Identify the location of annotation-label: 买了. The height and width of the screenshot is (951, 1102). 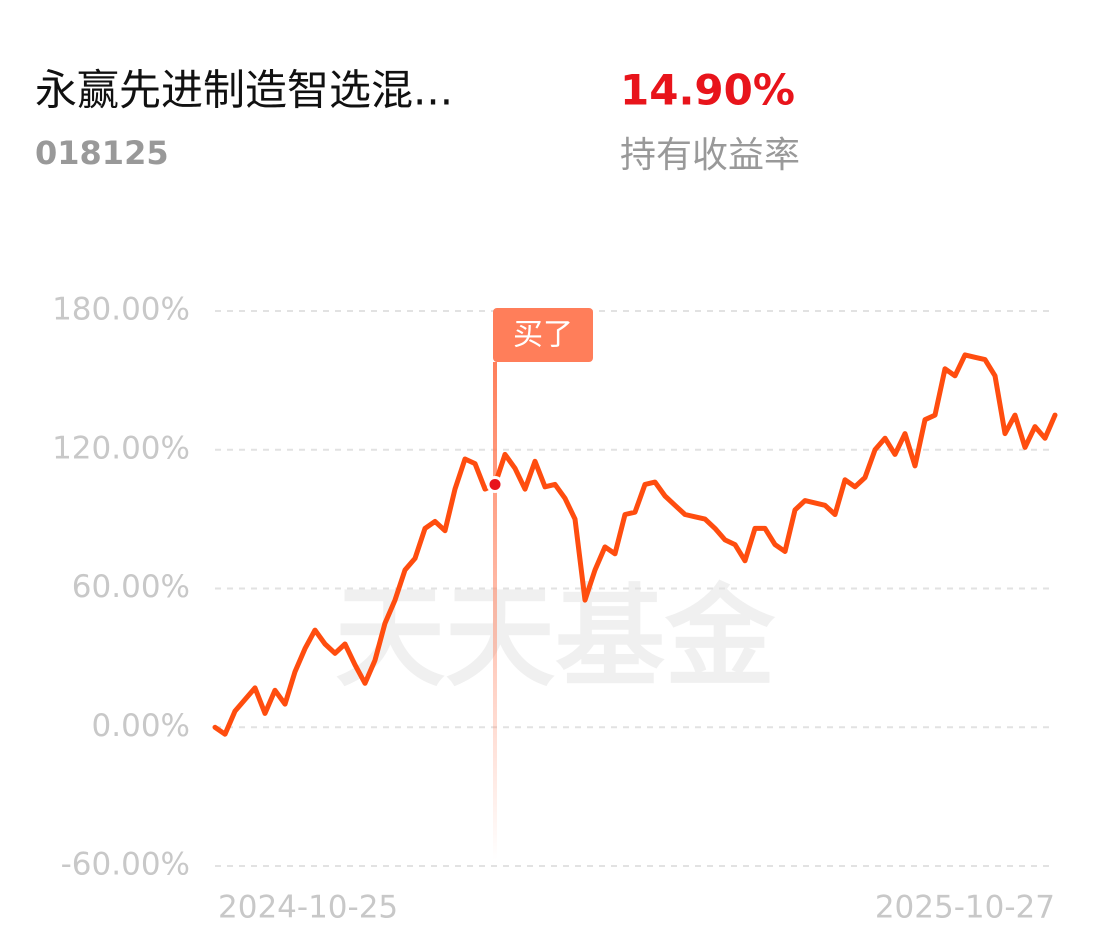
(543, 335).